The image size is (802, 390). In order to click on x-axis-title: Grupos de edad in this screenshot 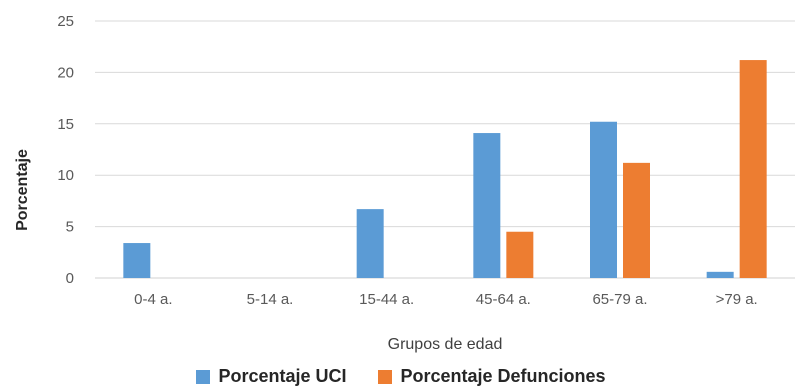, I will do `click(445, 344)`.